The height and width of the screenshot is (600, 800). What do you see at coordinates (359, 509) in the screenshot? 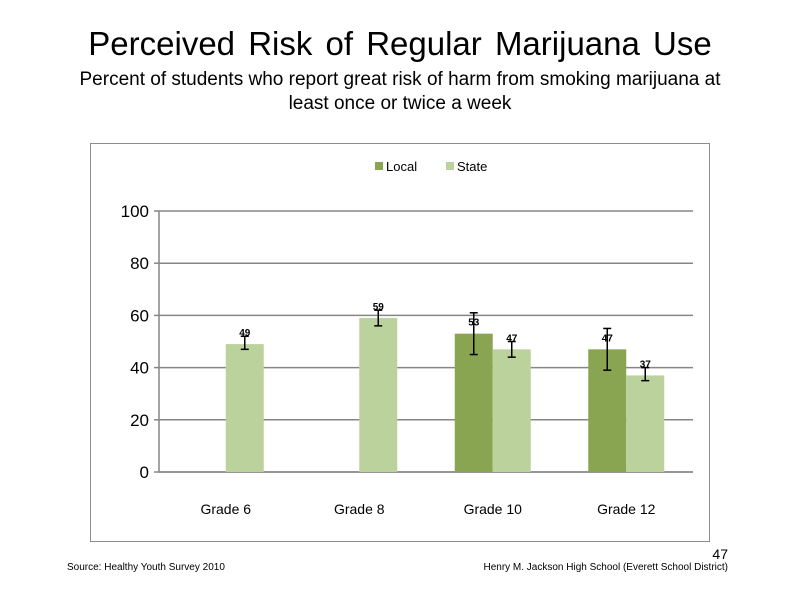
I see `x-tick-label: Grade 8` at bounding box center [359, 509].